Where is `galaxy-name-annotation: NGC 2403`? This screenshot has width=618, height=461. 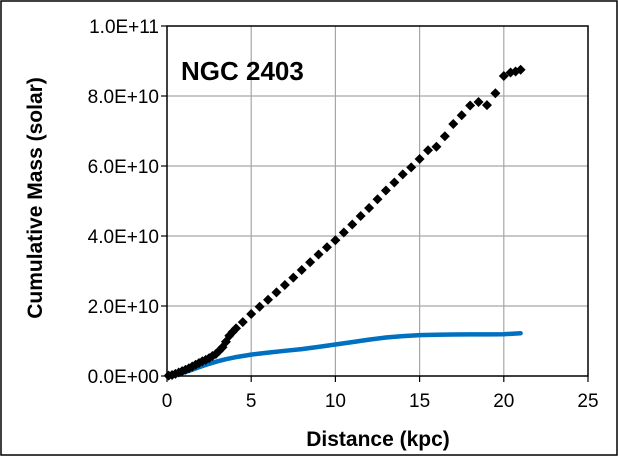 galaxy-name-annotation: NGC 2403 is located at coordinates (242, 71).